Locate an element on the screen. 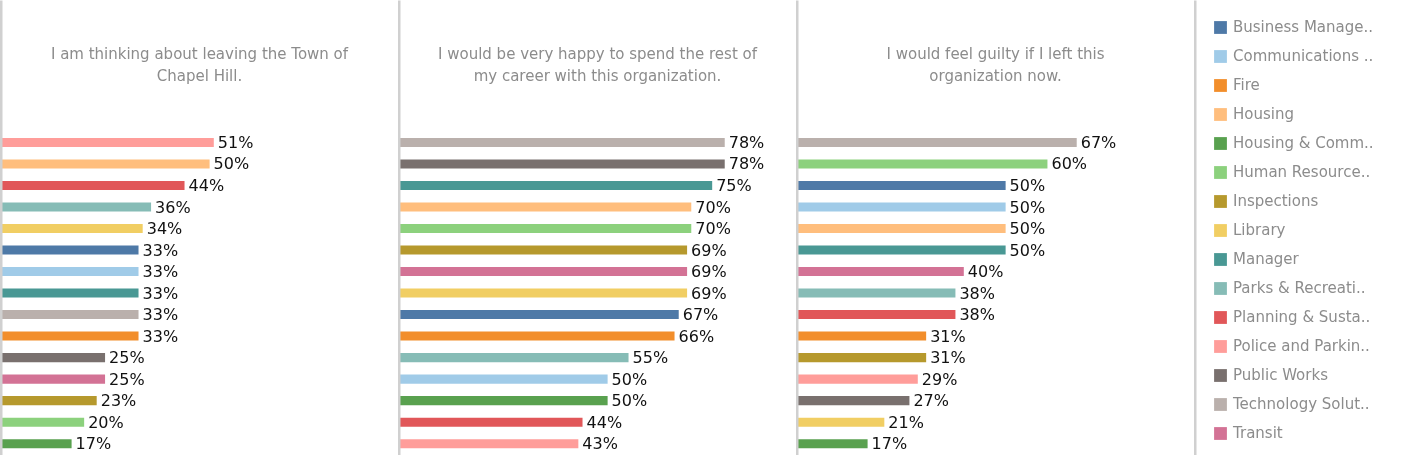 This screenshot has height=459, width=1424. chart-title: I would be very happy to spend the rest of my career with this organization. is located at coordinates (598, 65).